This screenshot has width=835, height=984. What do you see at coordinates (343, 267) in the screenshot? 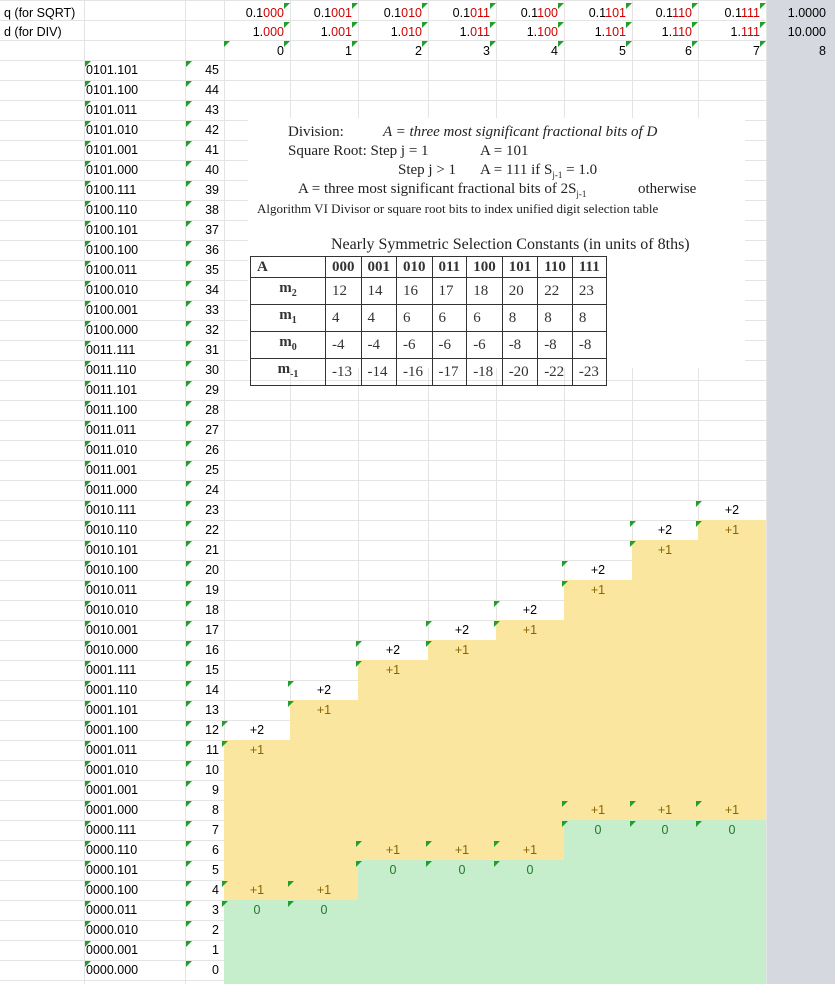
I see `header-cell: 000` at bounding box center [343, 267].